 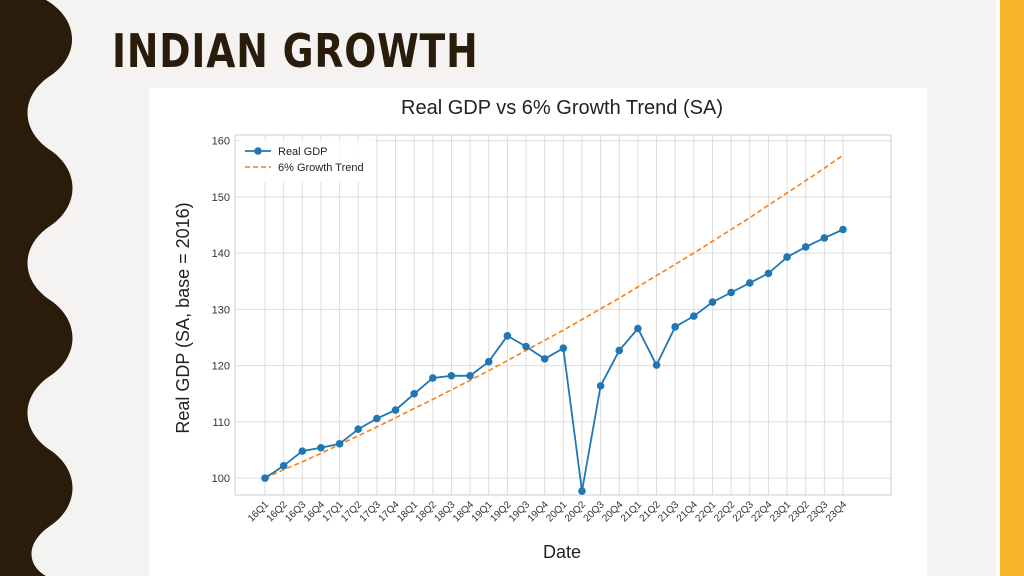 What do you see at coordinates (221, 423) in the screenshot?
I see `y-tick-label: 110` at bounding box center [221, 423].